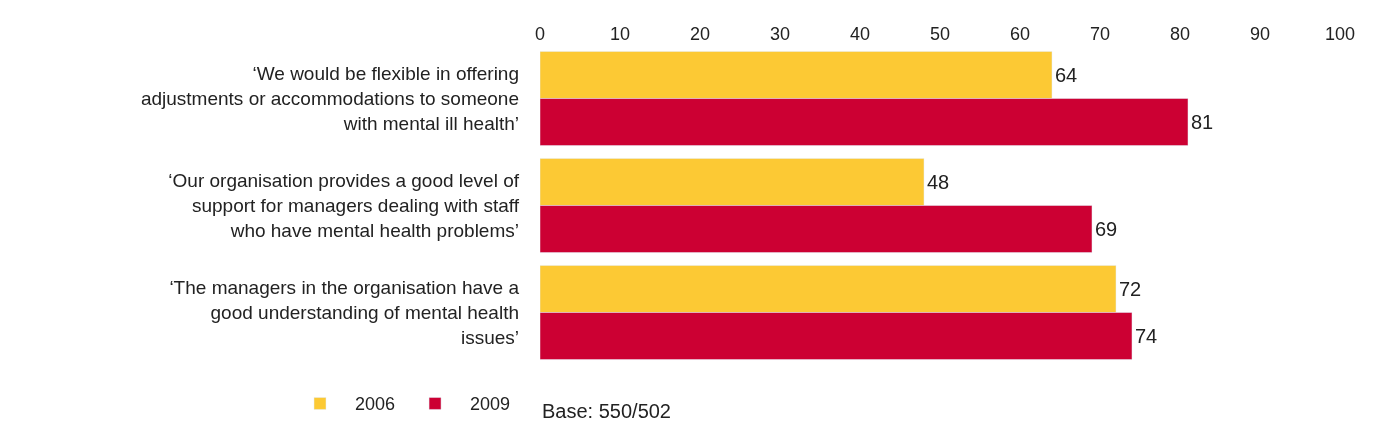 The image size is (1380, 441). I want to click on legend-label: 2006, so click(375, 404).